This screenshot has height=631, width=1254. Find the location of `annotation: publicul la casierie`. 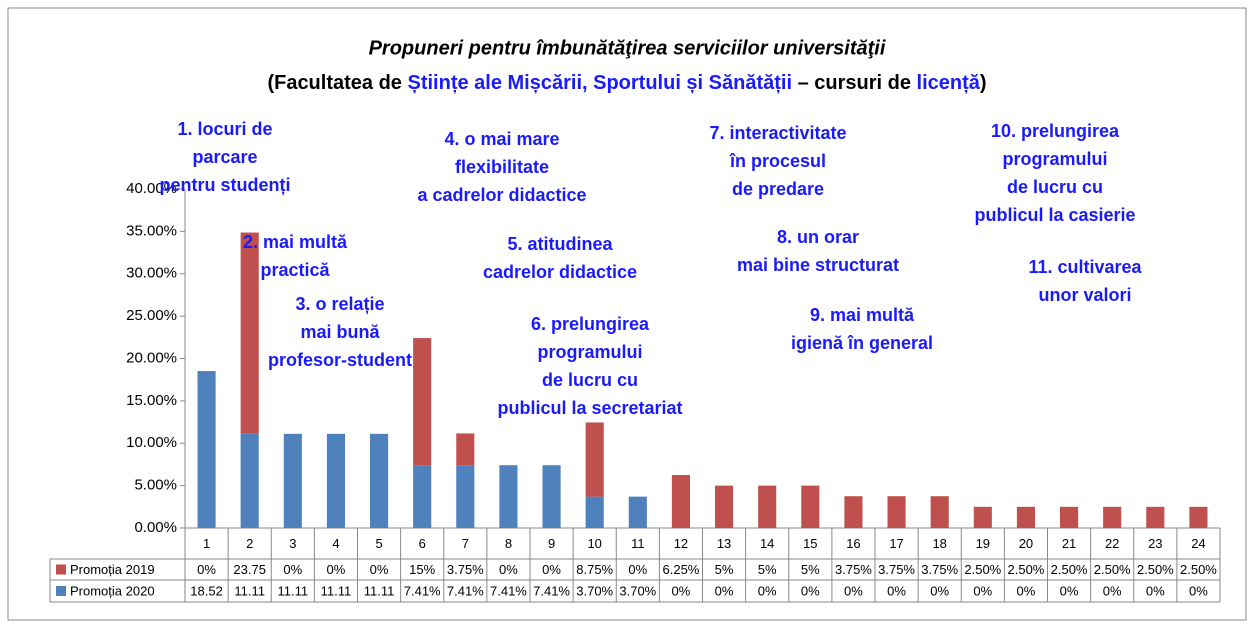

annotation: publicul la casierie is located at coordinates (1054, 215).